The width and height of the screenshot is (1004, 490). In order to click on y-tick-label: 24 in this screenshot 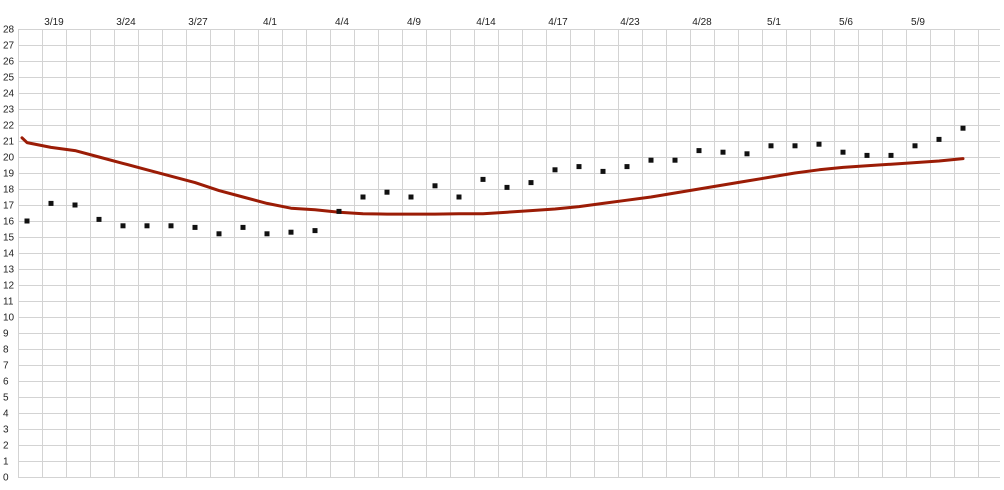, I will do `click(9, 94)`.